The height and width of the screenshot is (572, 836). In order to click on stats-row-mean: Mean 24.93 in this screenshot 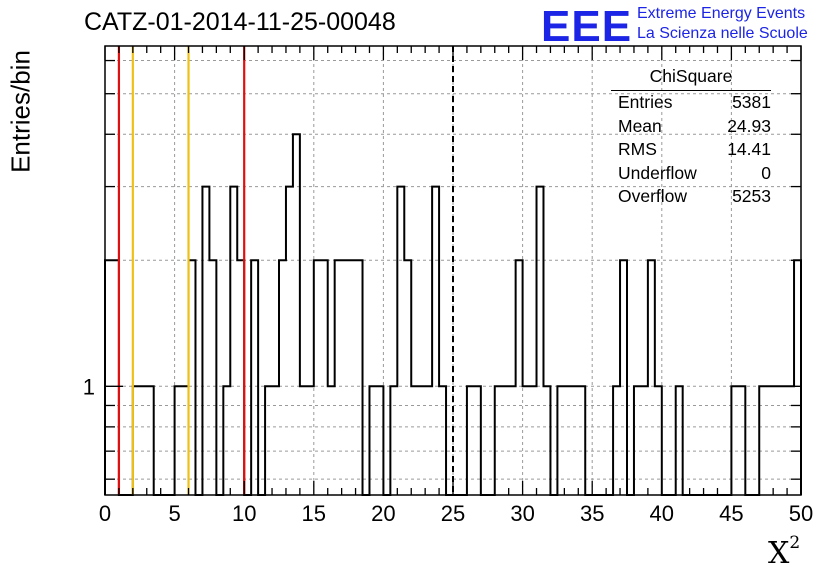, I will do `click(691, 127)`.